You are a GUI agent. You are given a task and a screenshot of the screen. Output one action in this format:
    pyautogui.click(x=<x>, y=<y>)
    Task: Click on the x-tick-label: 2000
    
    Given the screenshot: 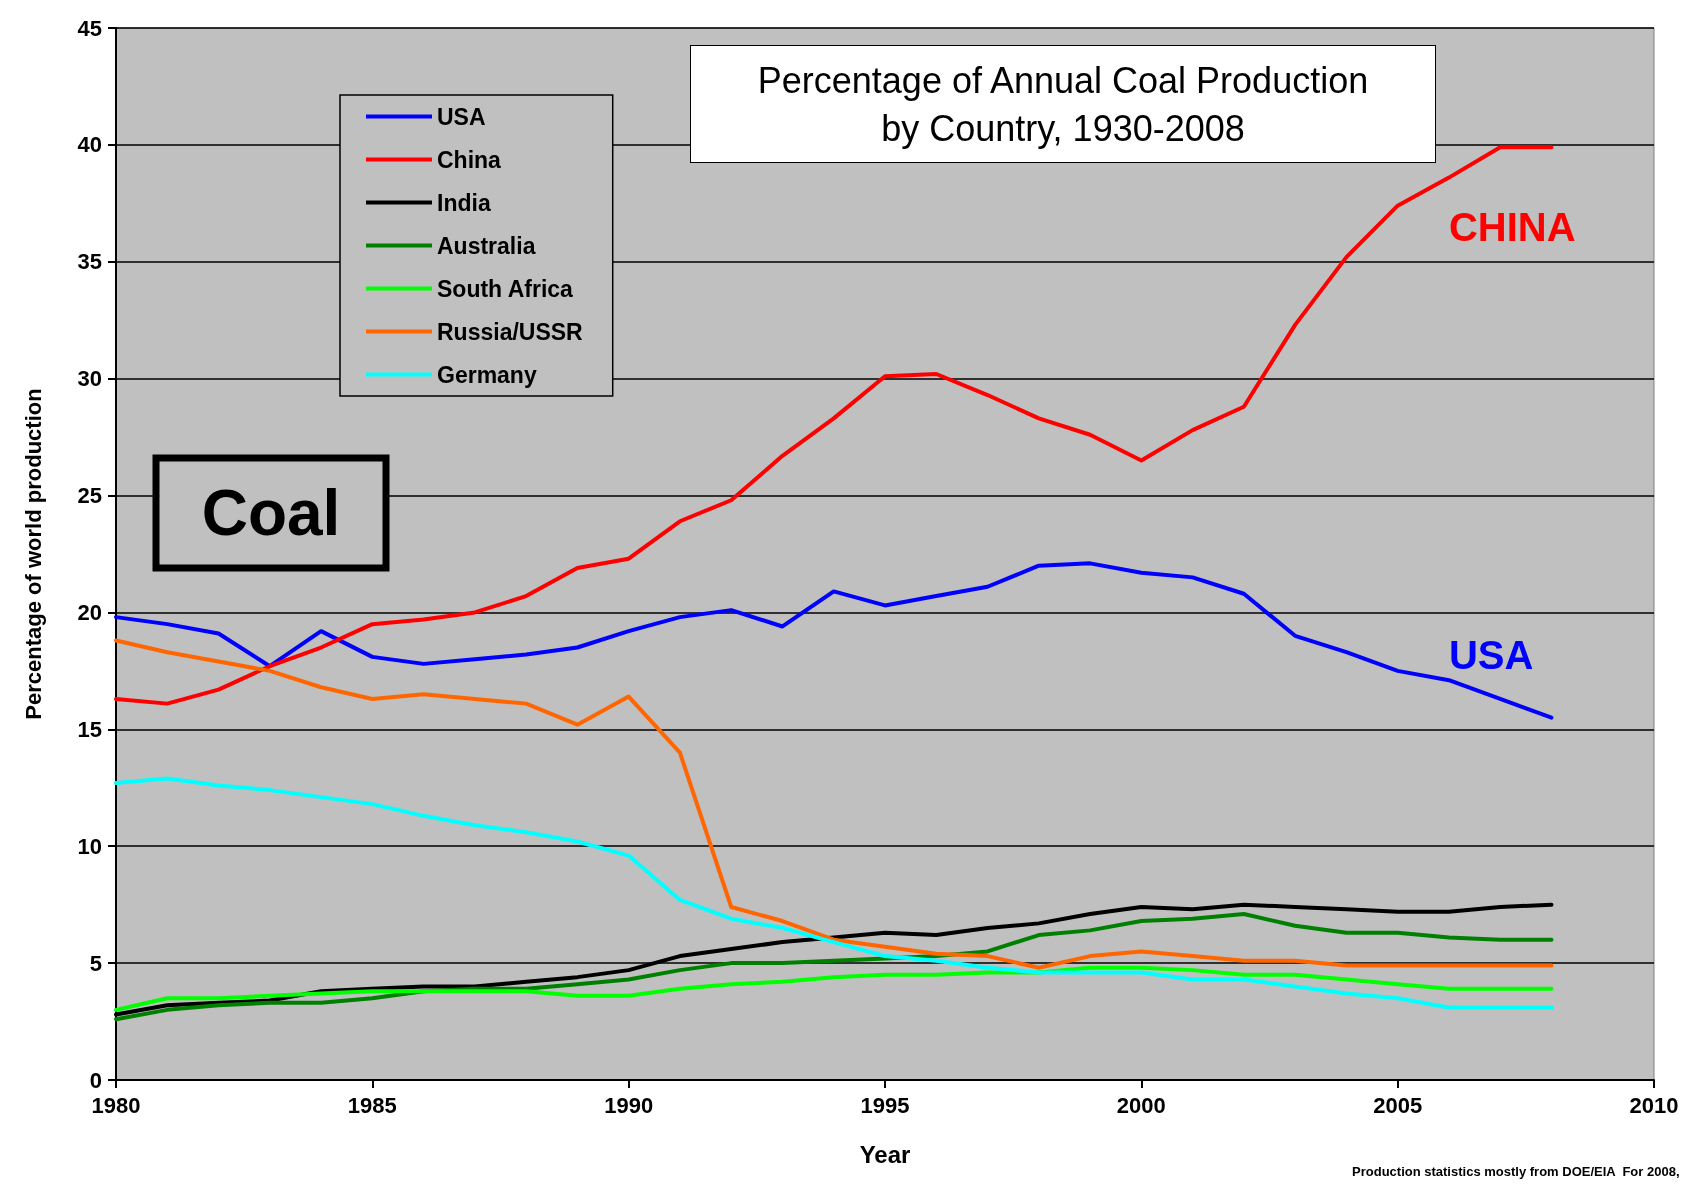 What is the action you would take?
    pyautogui.click(x=1141, y=1105)
    